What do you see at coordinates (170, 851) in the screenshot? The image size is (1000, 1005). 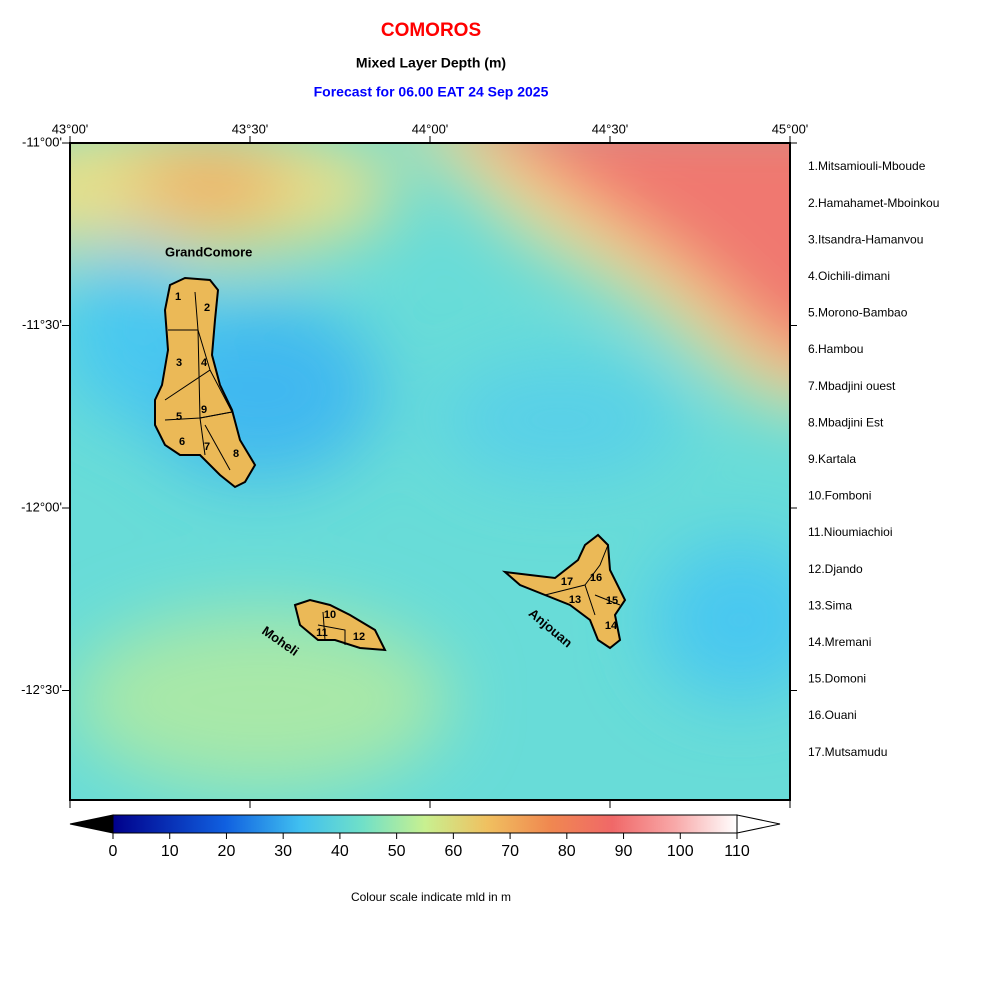 I see `colorbar-label: 10` at bounding box center [170, 851].